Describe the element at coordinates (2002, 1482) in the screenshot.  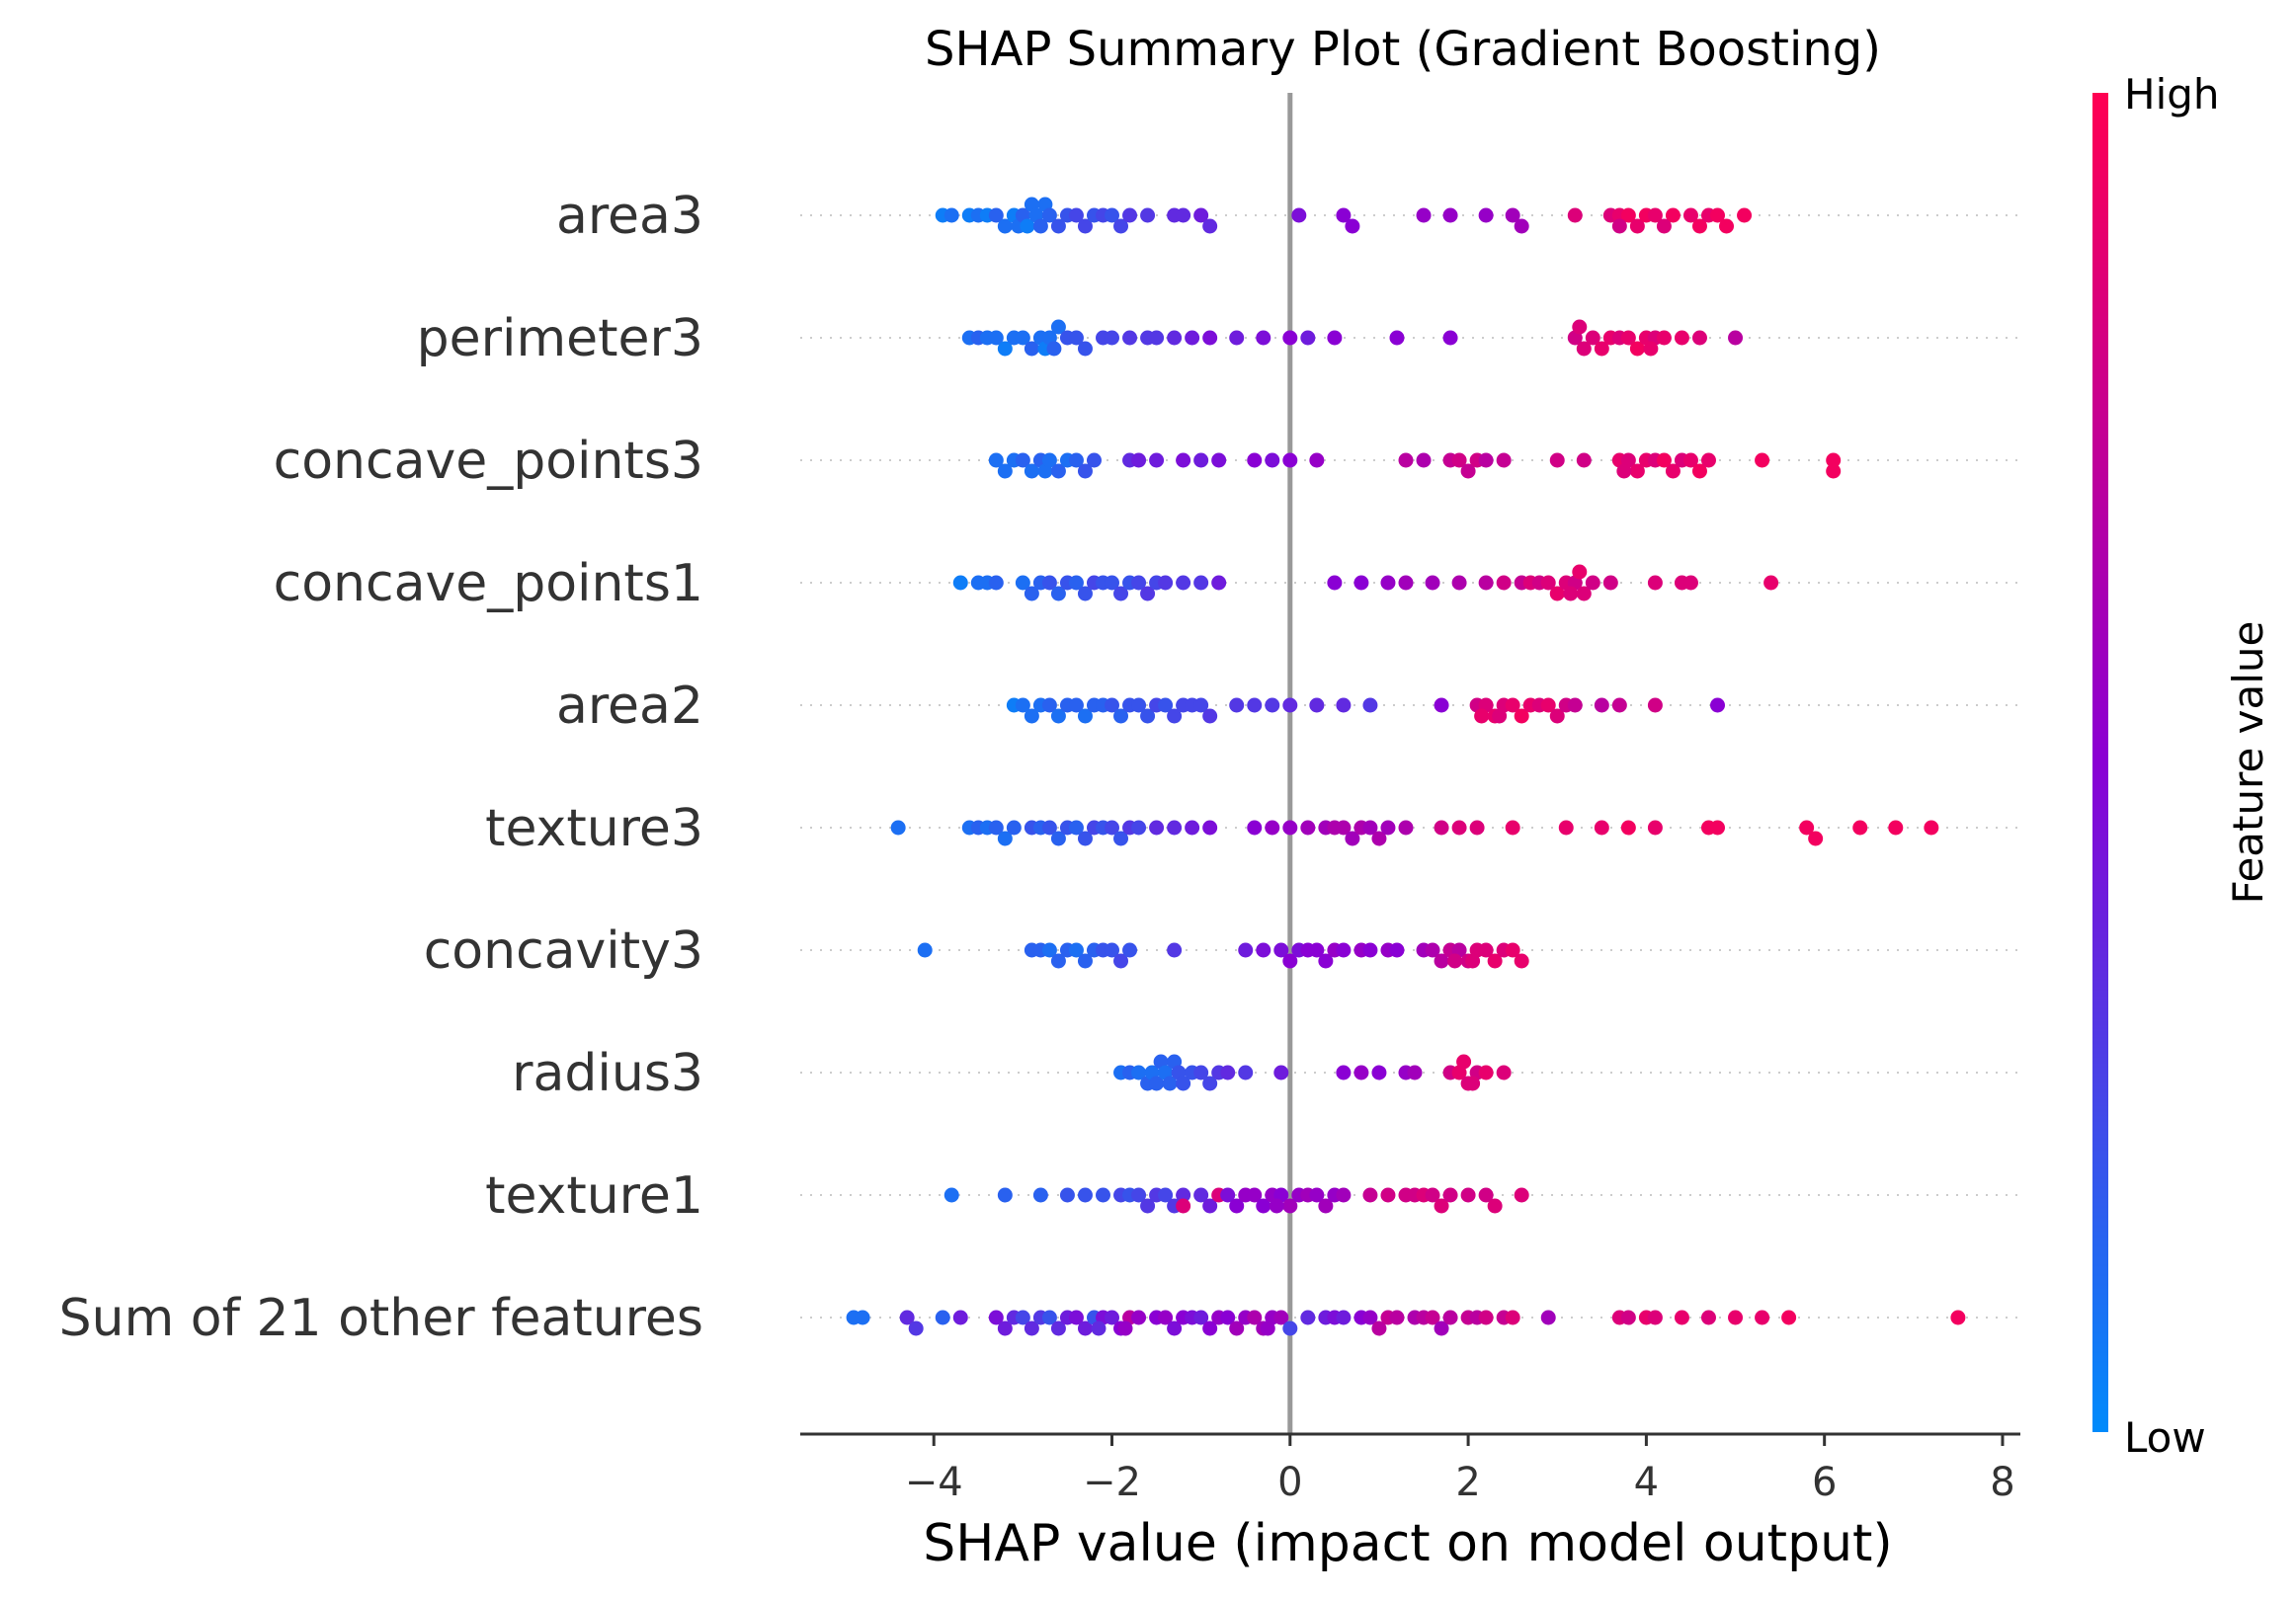
I see `x-tick-label: 8` at that location.